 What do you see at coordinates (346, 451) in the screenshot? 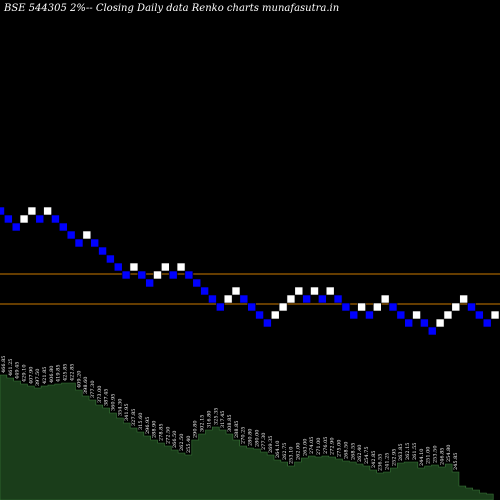
I see `volume-label: 268.50` at bounding box center [346, 451].